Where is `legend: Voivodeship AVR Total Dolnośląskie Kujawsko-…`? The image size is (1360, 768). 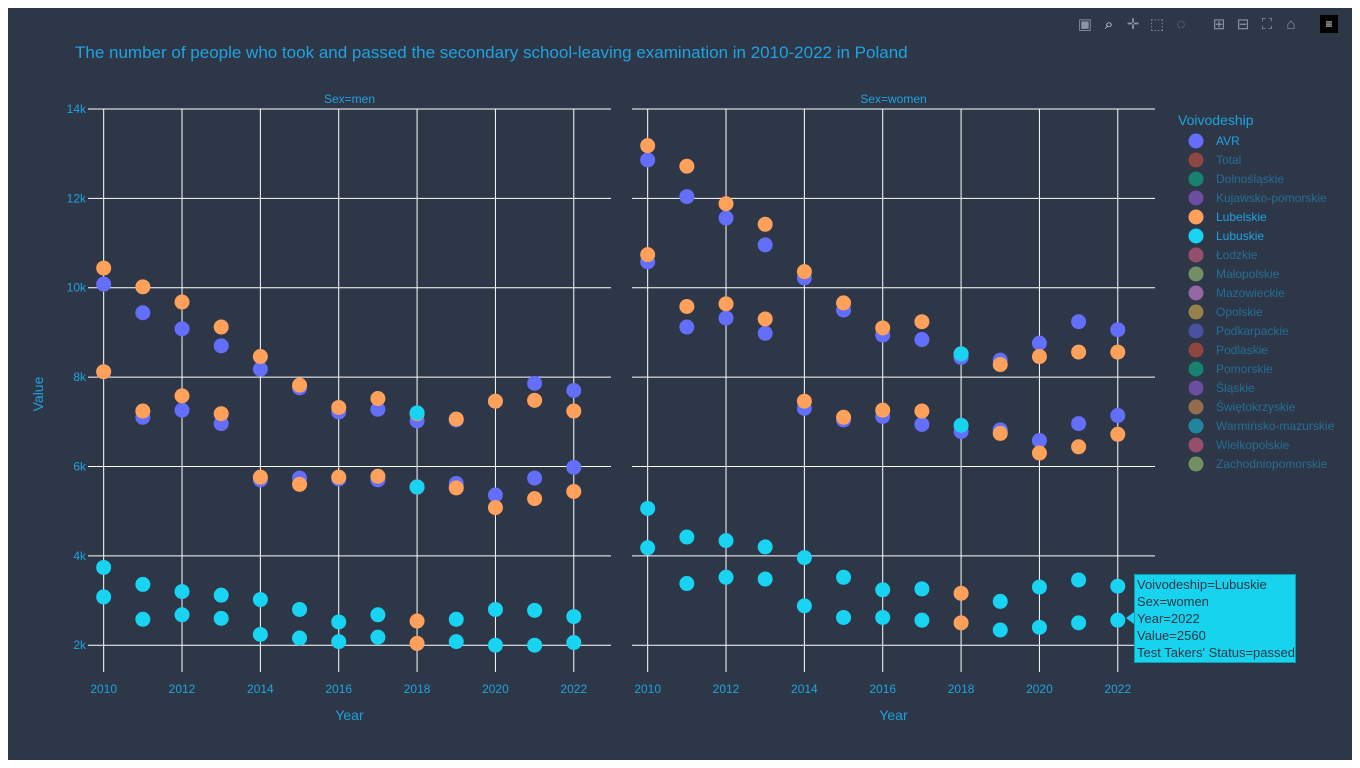
legend: Voivodeship AVR Total Dolnośląskie Kujawsko-… is located at coordinates (1256, 292).